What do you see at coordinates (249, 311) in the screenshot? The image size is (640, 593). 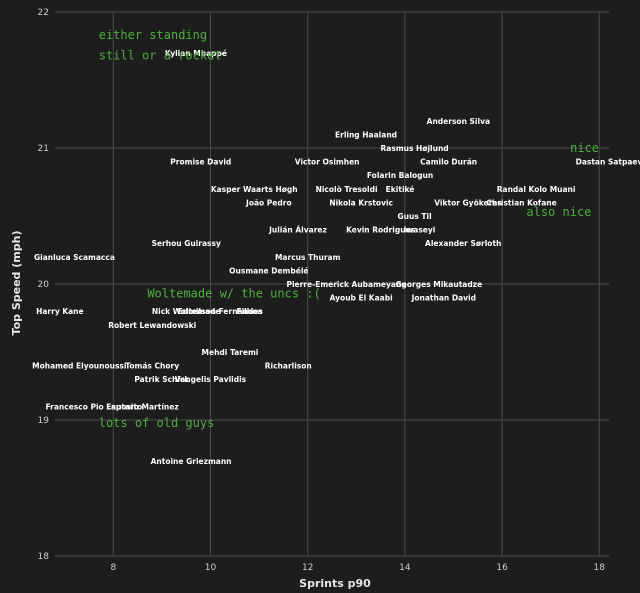 I see `data-point-label: Filhoa` at bounding box center [249, 311].